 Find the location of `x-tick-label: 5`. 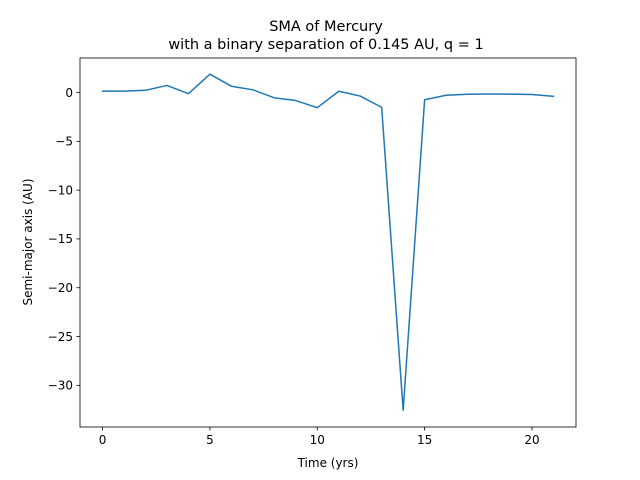

x-tick-label: 5 is located at coordinates (210, 440).